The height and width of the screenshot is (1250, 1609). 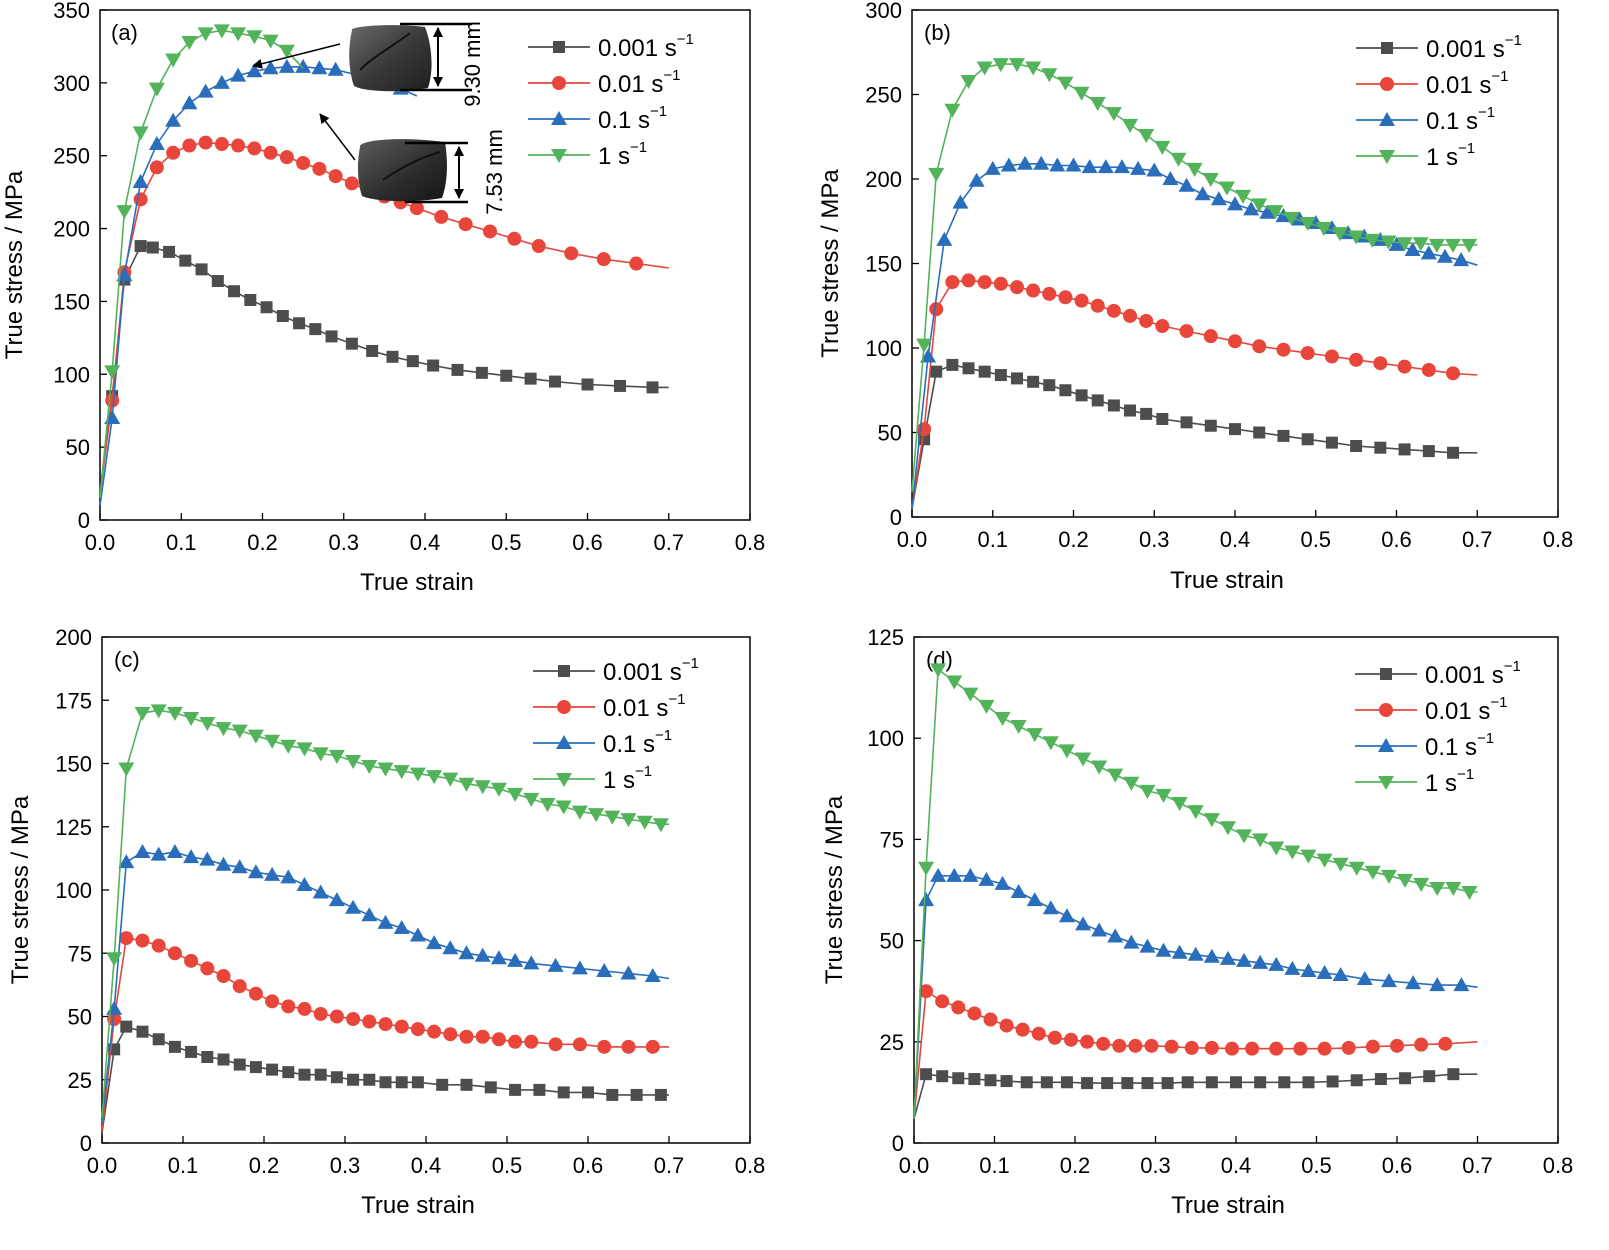 I want to click on legend-item: 0.1 s−1, so click(x=602, y=742).